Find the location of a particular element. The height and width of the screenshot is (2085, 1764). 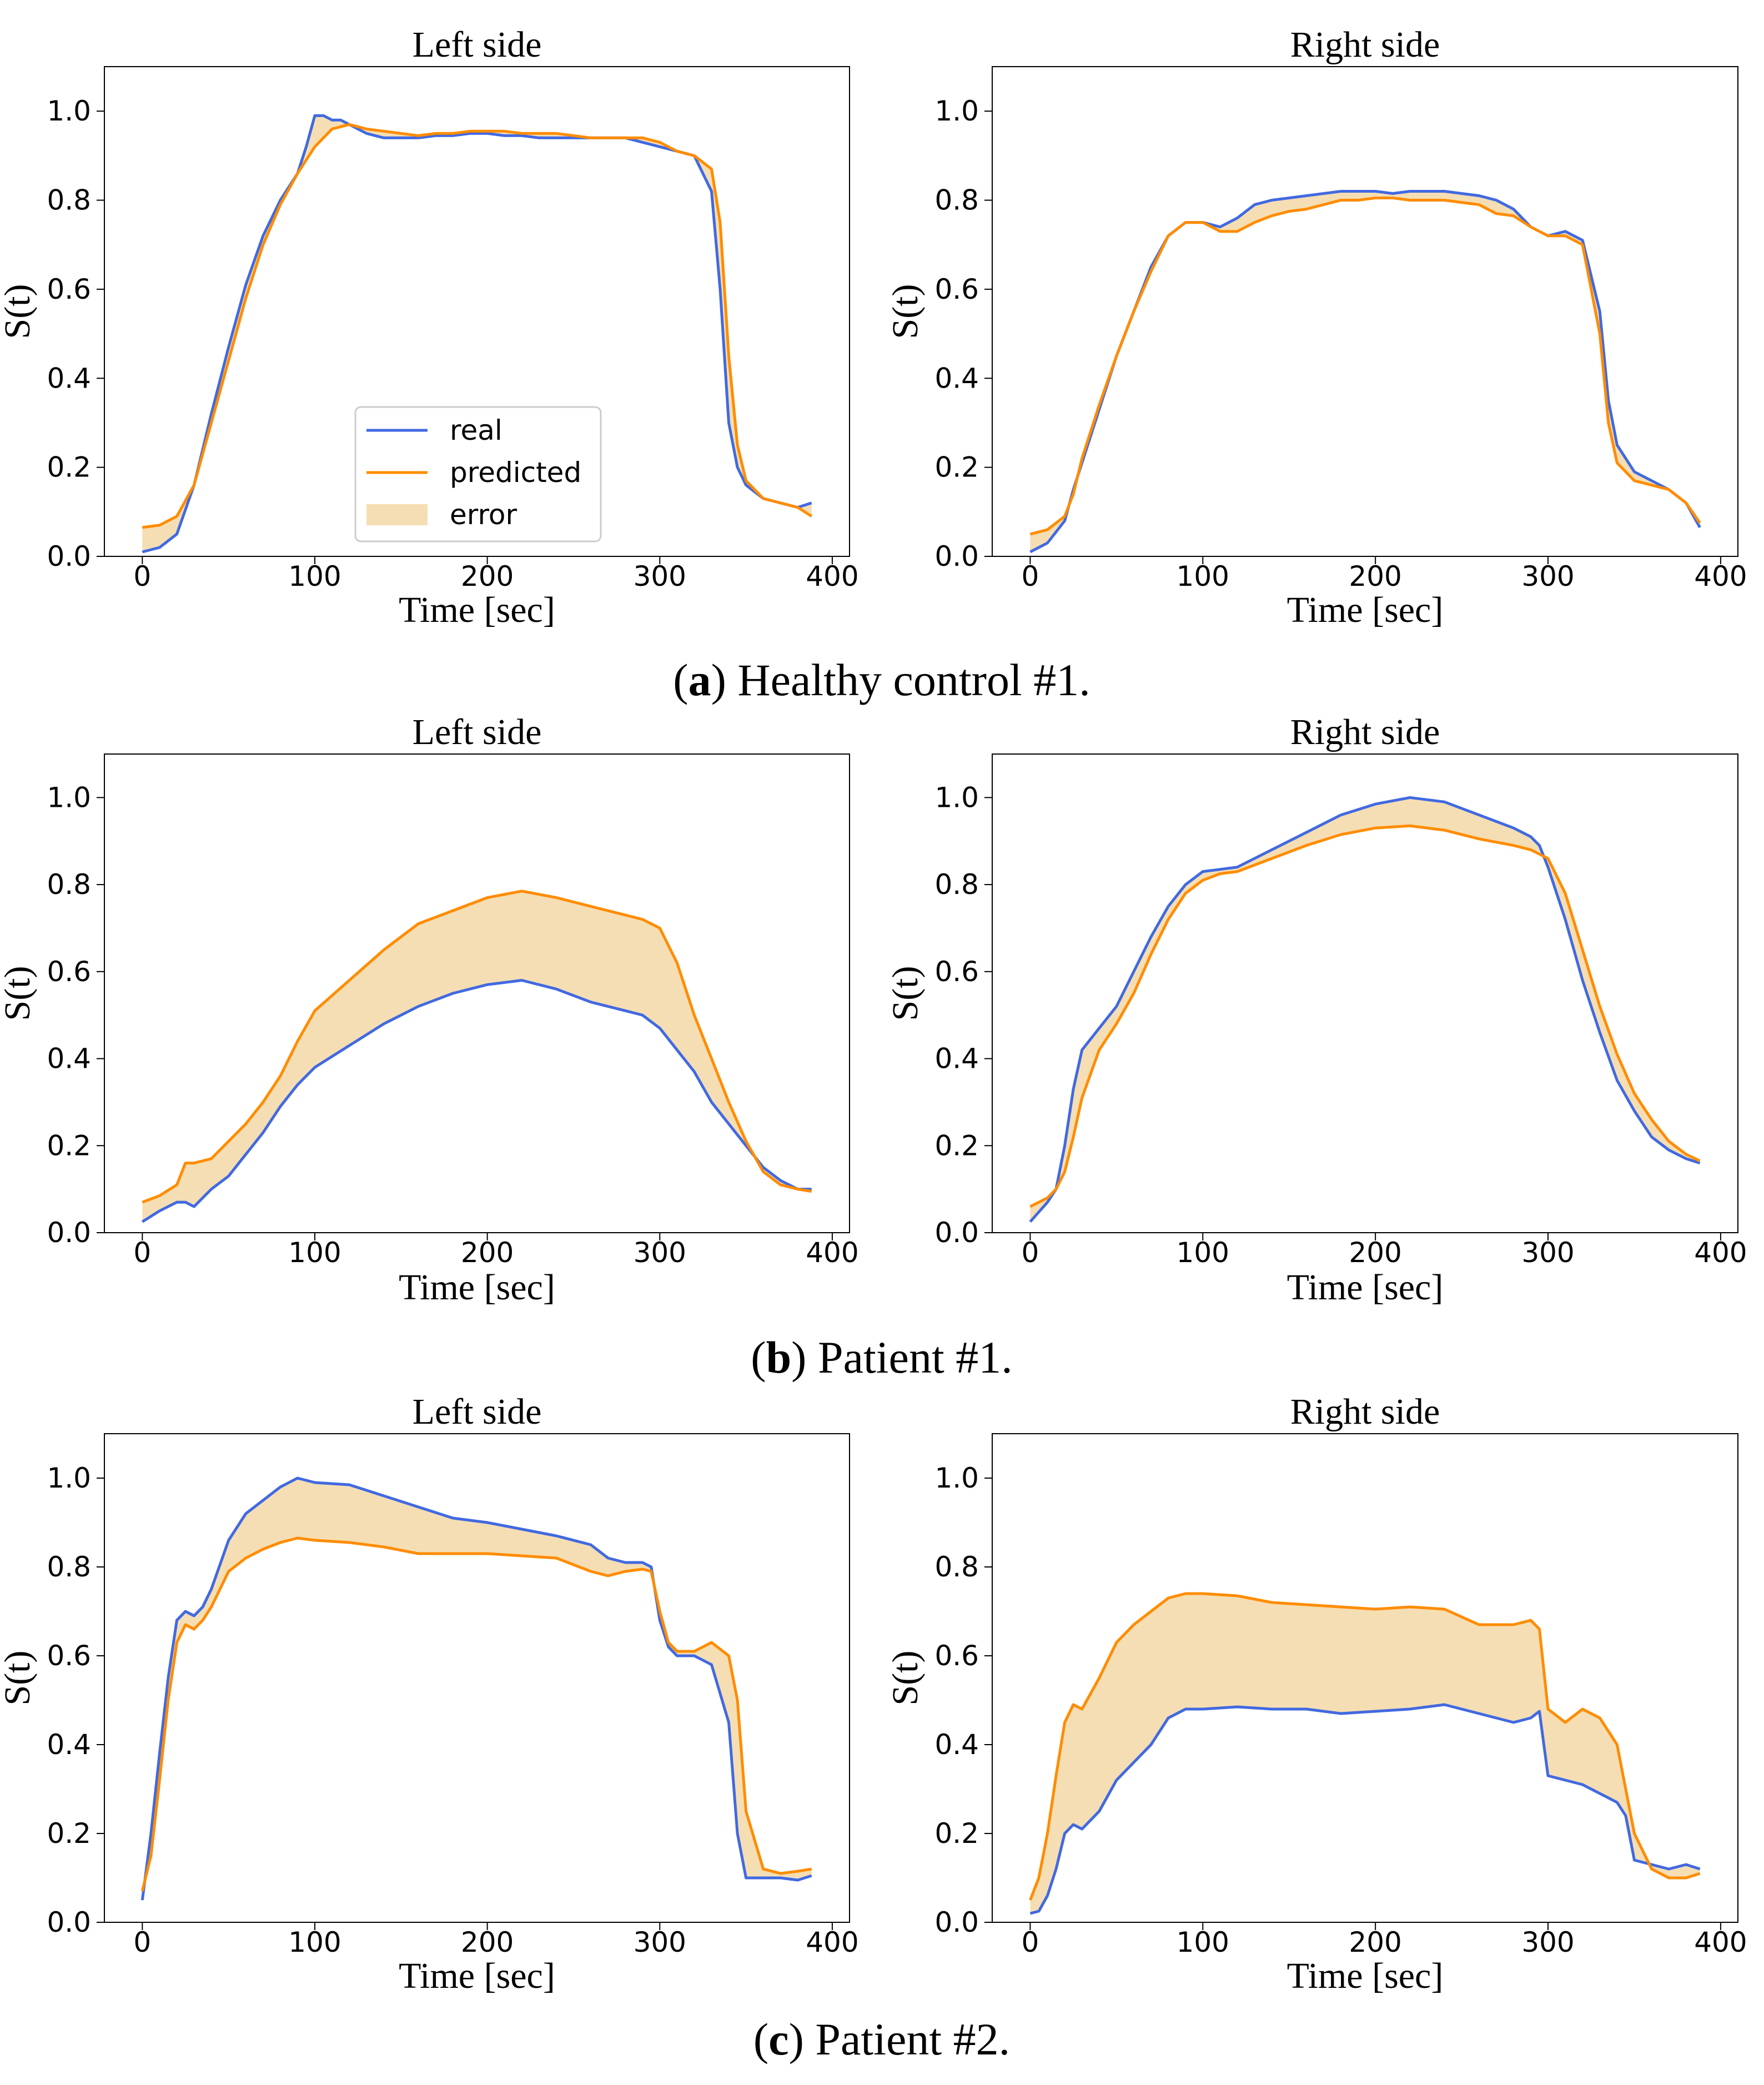

caption-a: (a) Healthy control #1. is located at coordinates (881, 680).